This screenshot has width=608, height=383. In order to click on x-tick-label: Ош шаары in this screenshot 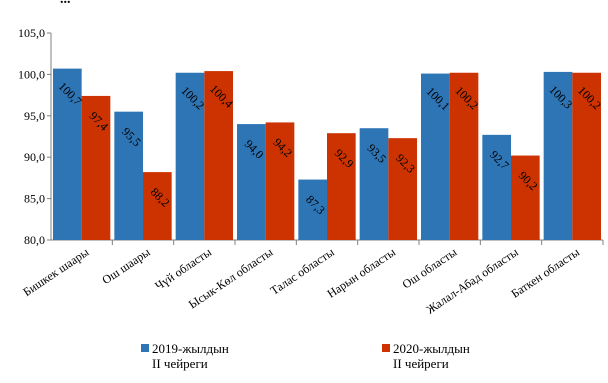, I will do `click(125, 266)`.